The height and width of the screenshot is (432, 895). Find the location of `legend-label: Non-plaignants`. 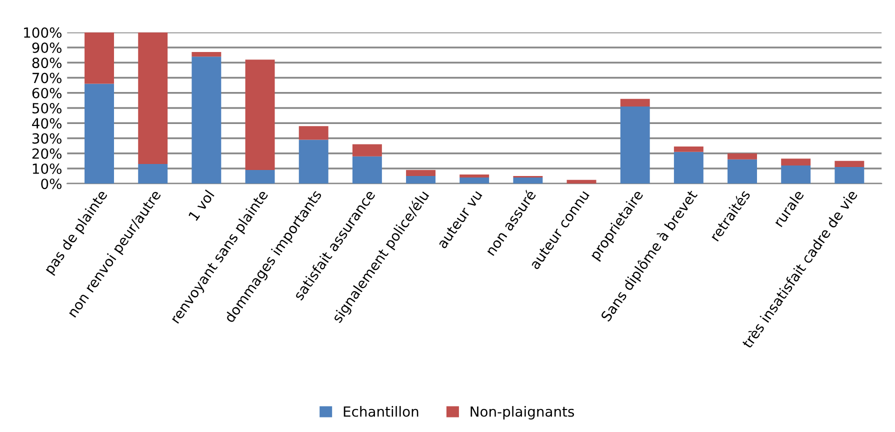

legend-label: Non-plaignants is located at coordinates (522, 413).